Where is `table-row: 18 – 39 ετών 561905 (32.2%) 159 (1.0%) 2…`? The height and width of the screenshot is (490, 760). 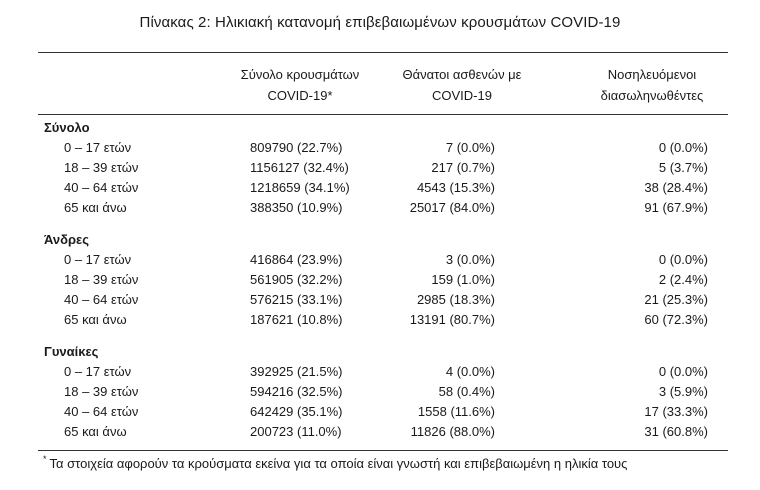 table-row: 18 – 39 ετών 561905 (32.2%) 159 (1.0%) 2… is located at coordinates (380, 280).